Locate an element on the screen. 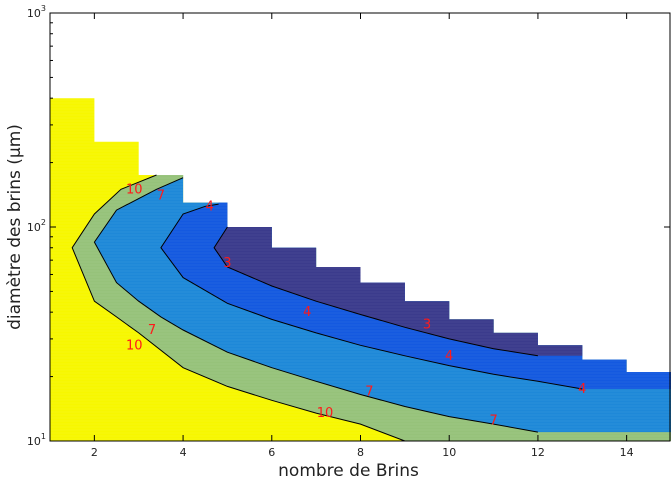 The height and width of the screenshot is (484, 671). x-axis-label: nombre de Brins is located at coordinates (348, 471).